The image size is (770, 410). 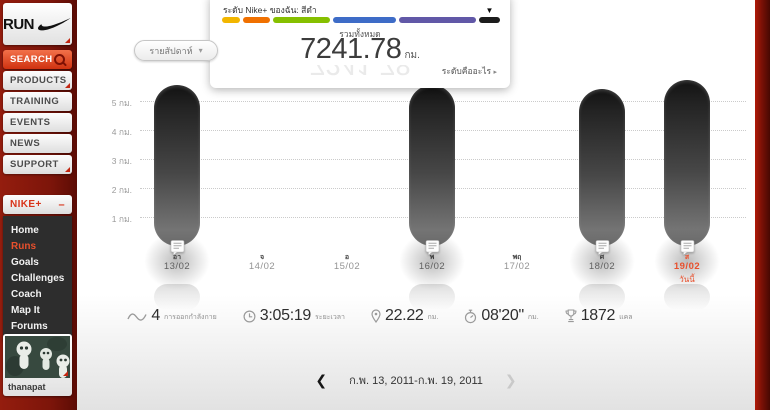 What do you see at coordinates (37, 80) in the screenshot?
I see `sidebar-button-products: PRODUCTS` at bounding box center [37, 80].